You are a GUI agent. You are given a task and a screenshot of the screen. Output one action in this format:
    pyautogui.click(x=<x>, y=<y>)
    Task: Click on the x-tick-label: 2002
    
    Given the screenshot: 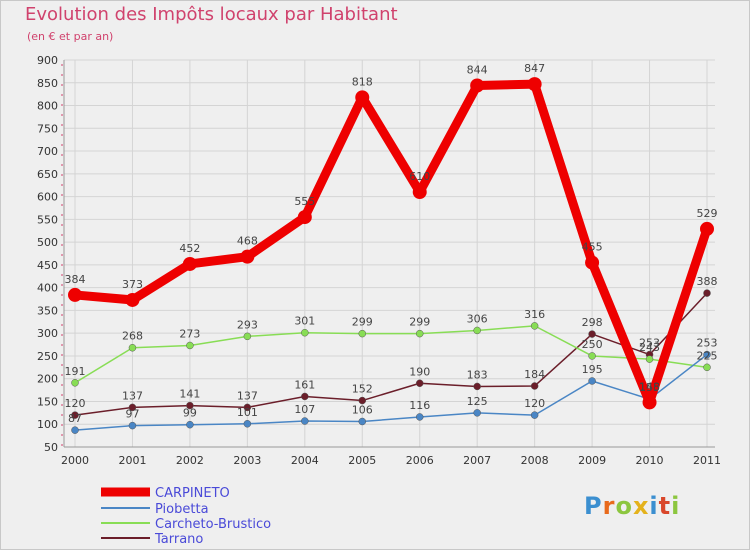 What is the action you would take?
    pyautogui.click(x=190, y=460)
    